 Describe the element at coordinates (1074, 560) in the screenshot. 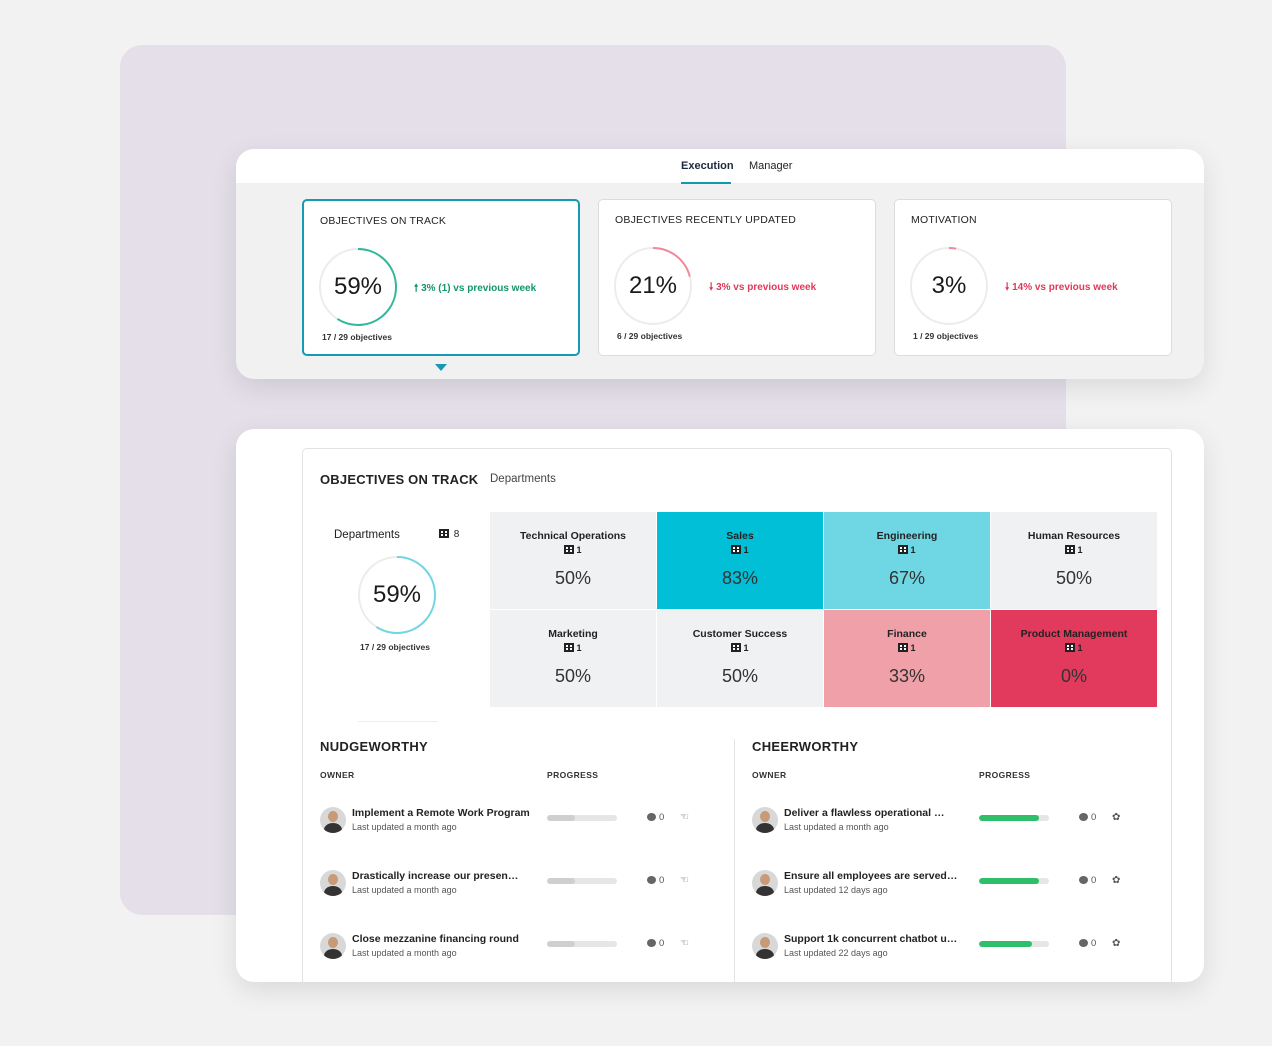

I see `department-cell: Human Resources 1 50%` at that location.